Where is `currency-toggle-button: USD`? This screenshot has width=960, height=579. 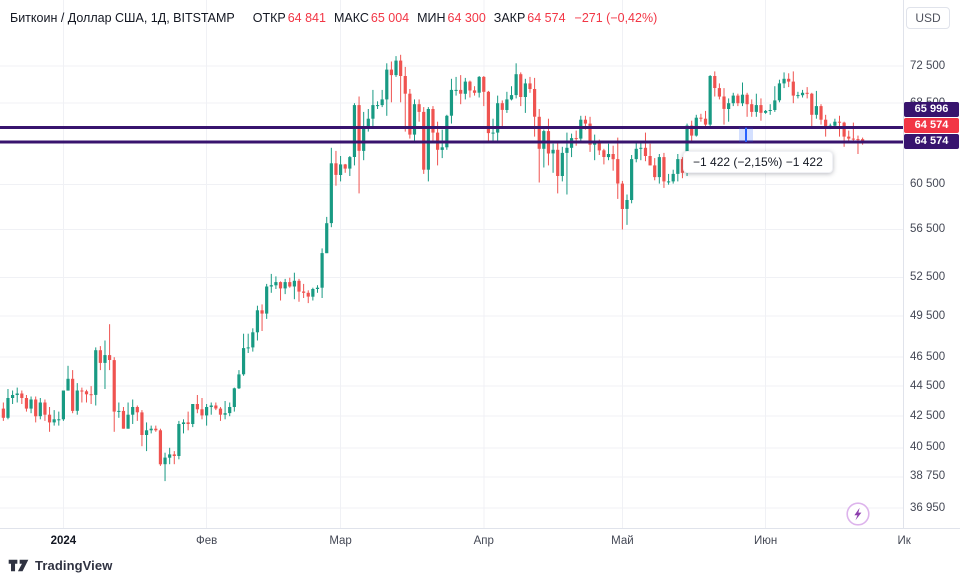 currency-toggle-button: USD is located at coordinates (928, 18).